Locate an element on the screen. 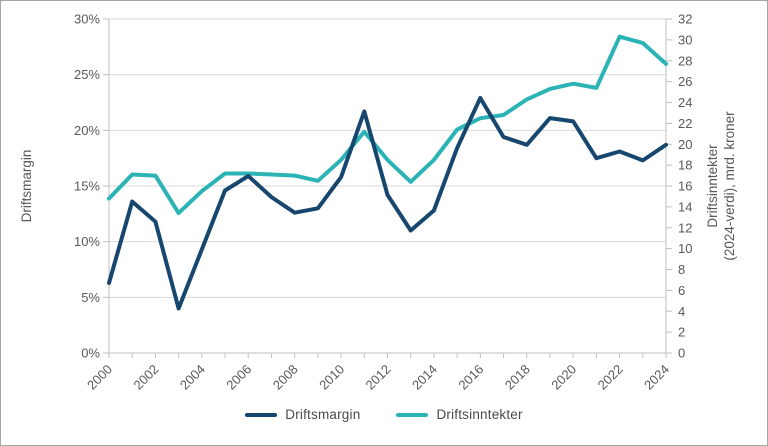 This screenshot has height=446, width=768. left-axis-tick-label: 0% is located at coordinates (90, 353).